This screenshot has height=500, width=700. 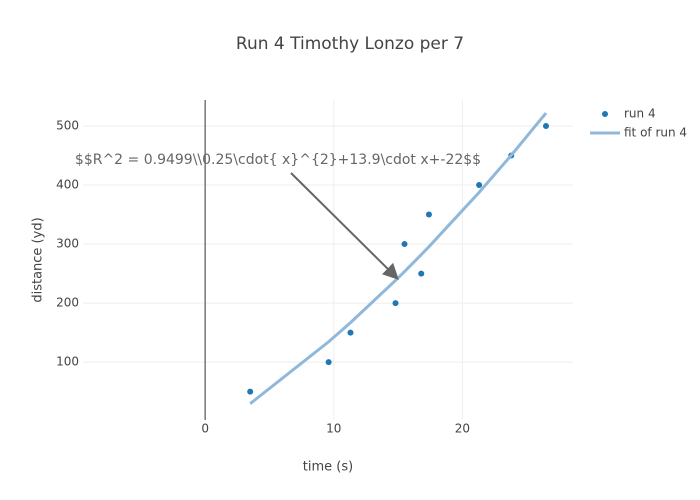 What do you see at coordinates (328, 467) in the screenshot?
I see `x-axis-label: time (s)` at bounding box center [328, 467].